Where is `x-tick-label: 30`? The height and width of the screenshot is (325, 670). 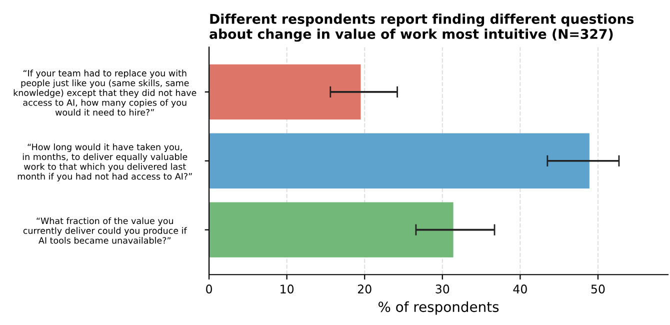 x-tick-label: 30 is located at coordinates (443, 289).